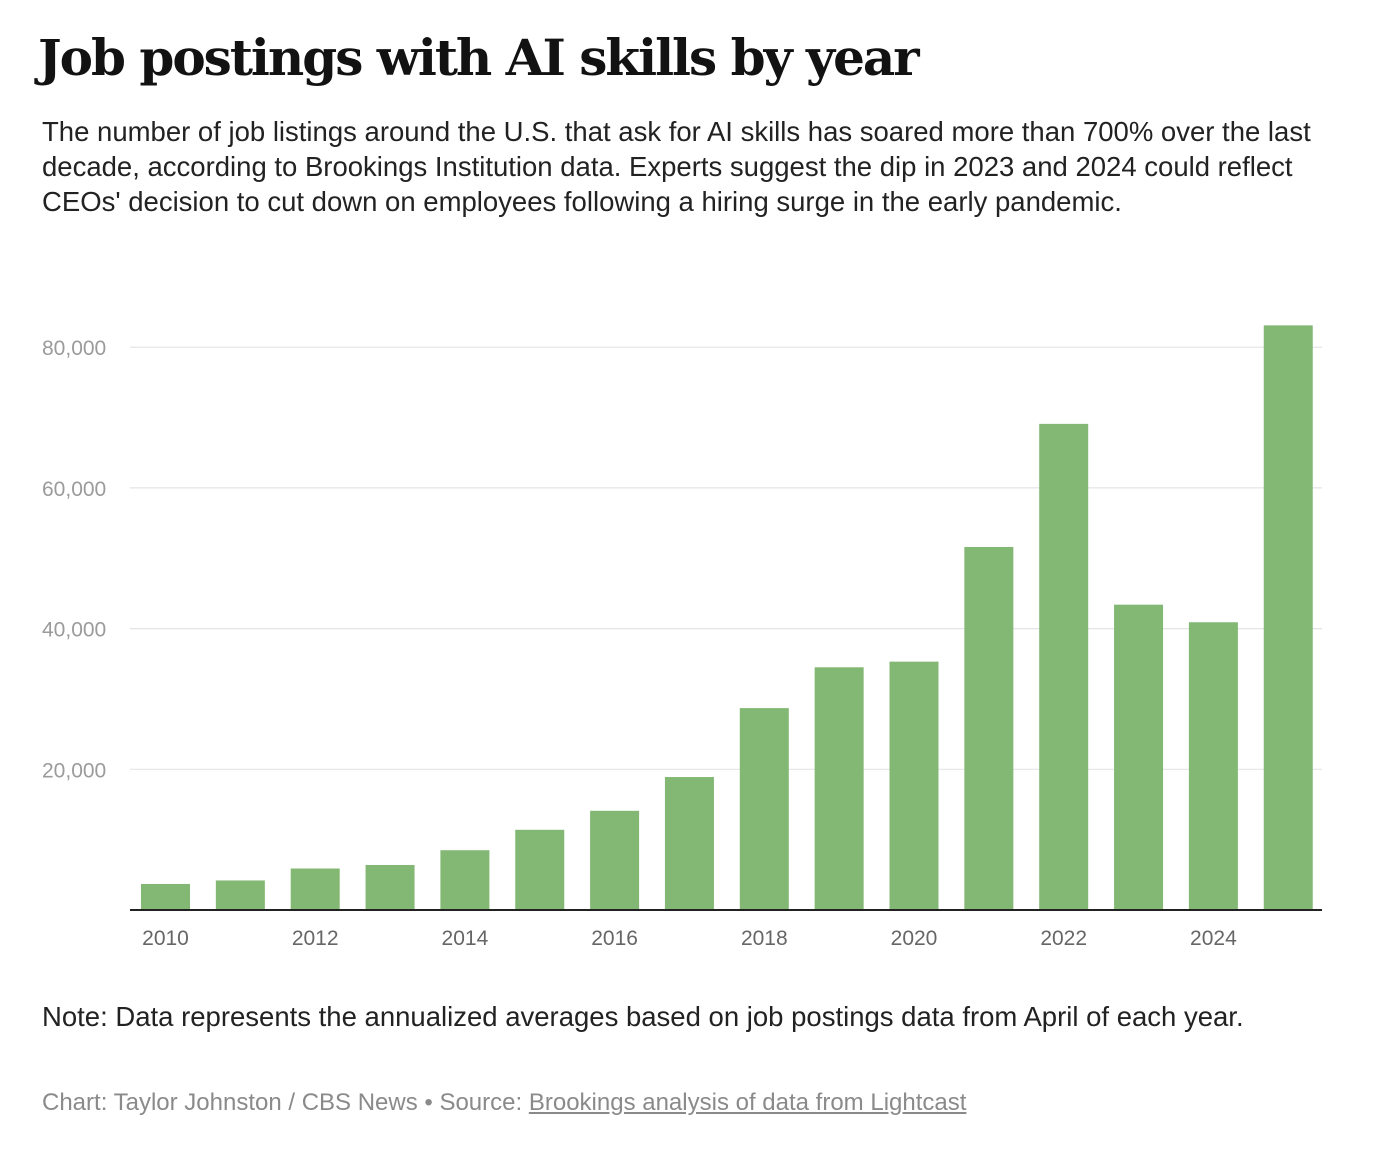  Describe the element at coordinates (839, 788) in the screenshot. I see `bar-2019` at that location.